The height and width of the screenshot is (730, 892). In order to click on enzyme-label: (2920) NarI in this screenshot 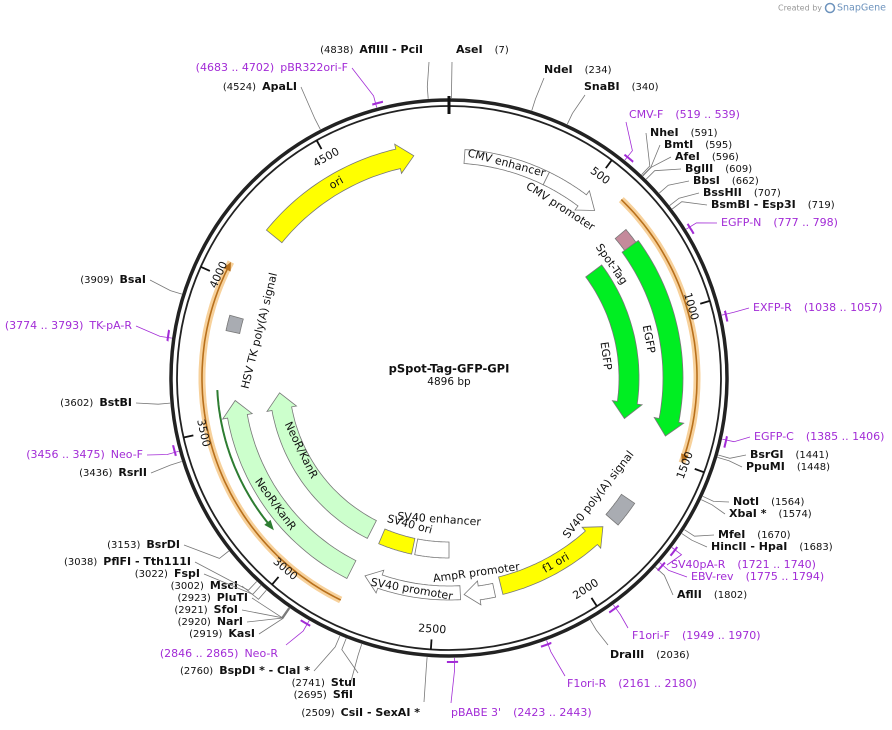, I will do `click(210, 621)`.